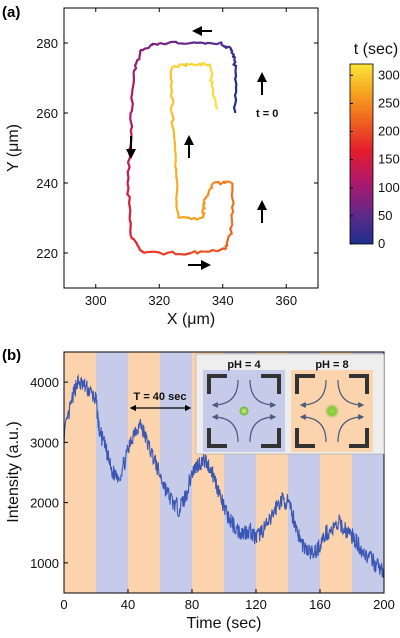 Image resolution: width=400 pixels, height=638 pixels. Describe the element at coordinates (96, 300) in the screenshot. I see `x-tick-label: 300` at that location.